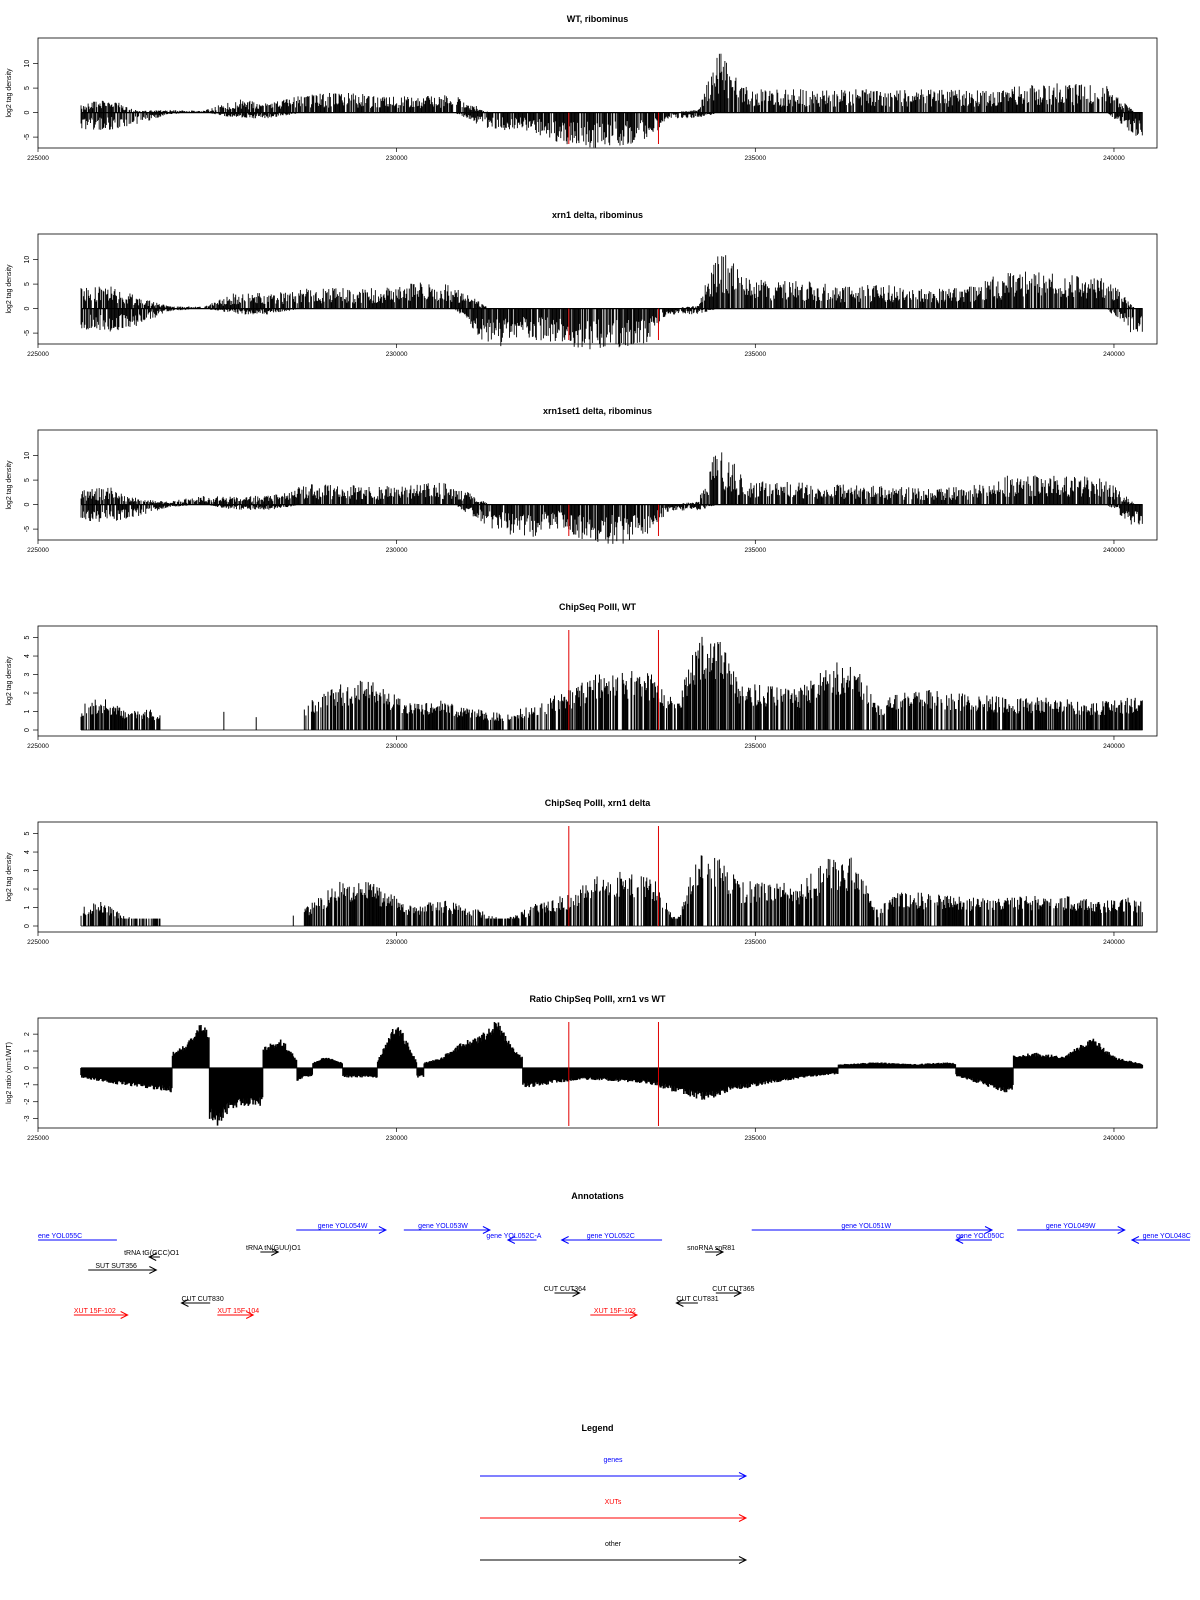  Describe the element at coordinates (597, 215) in the screenshot. I see `panel-title: xrn1 delta, ribominus` at that location.